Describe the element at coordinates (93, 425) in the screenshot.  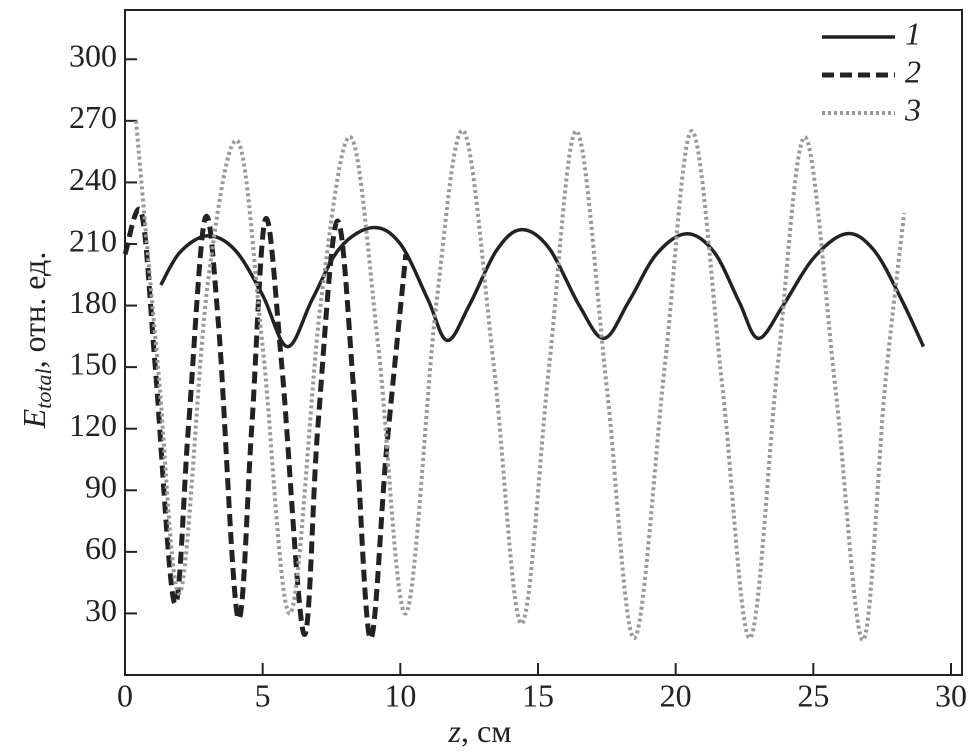
I see `y-tick-label: 120` at that location.